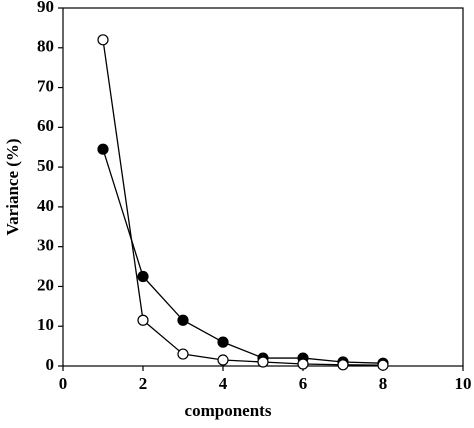 This screenshot has width=474, height=428. I want to click on y-axis-label: Variance (%), so click(12, 186).